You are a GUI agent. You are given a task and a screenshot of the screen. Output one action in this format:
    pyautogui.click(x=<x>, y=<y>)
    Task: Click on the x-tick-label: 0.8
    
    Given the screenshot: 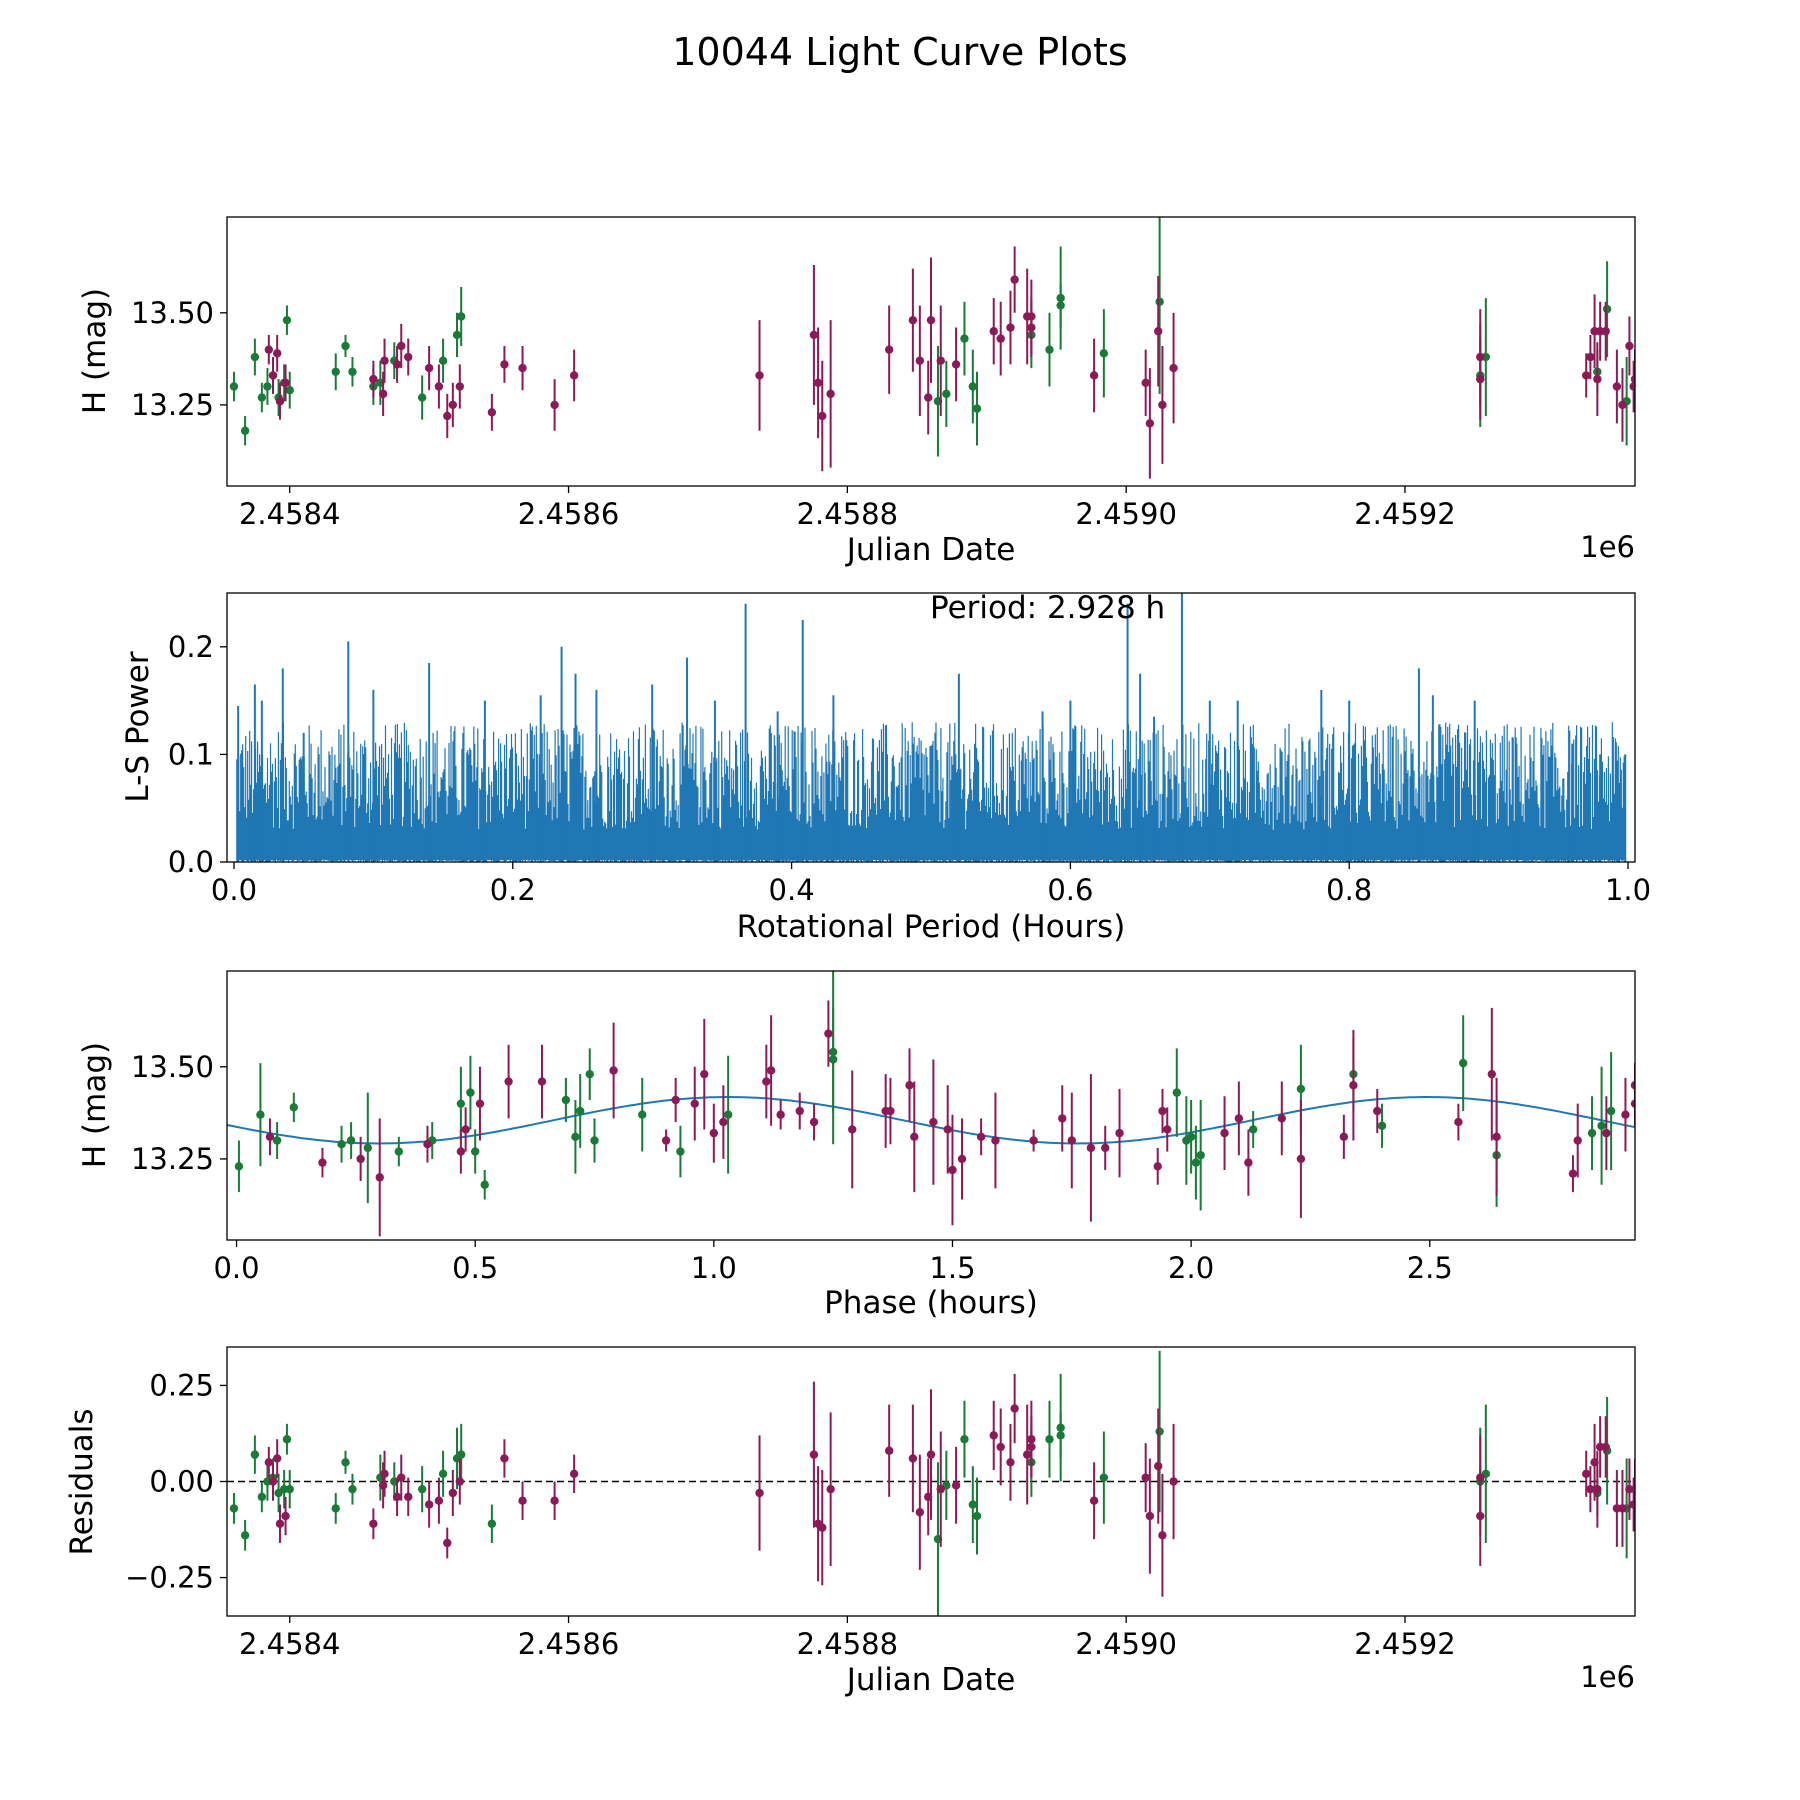 What is the action you would take?
    pyautogui.click(x=1349, y=890)
    